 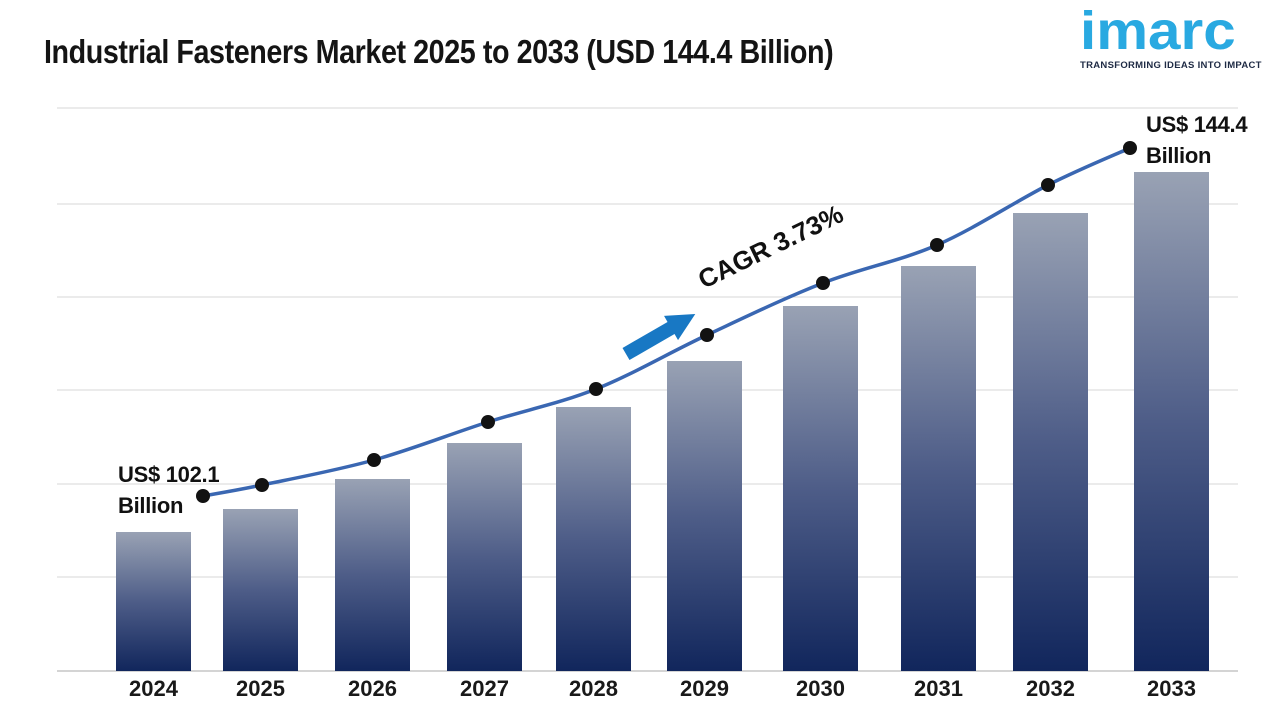 What do you see at coordinates (260, 590) in the screenshot?
I see `bar-2025` at bounding box center [260, 590].